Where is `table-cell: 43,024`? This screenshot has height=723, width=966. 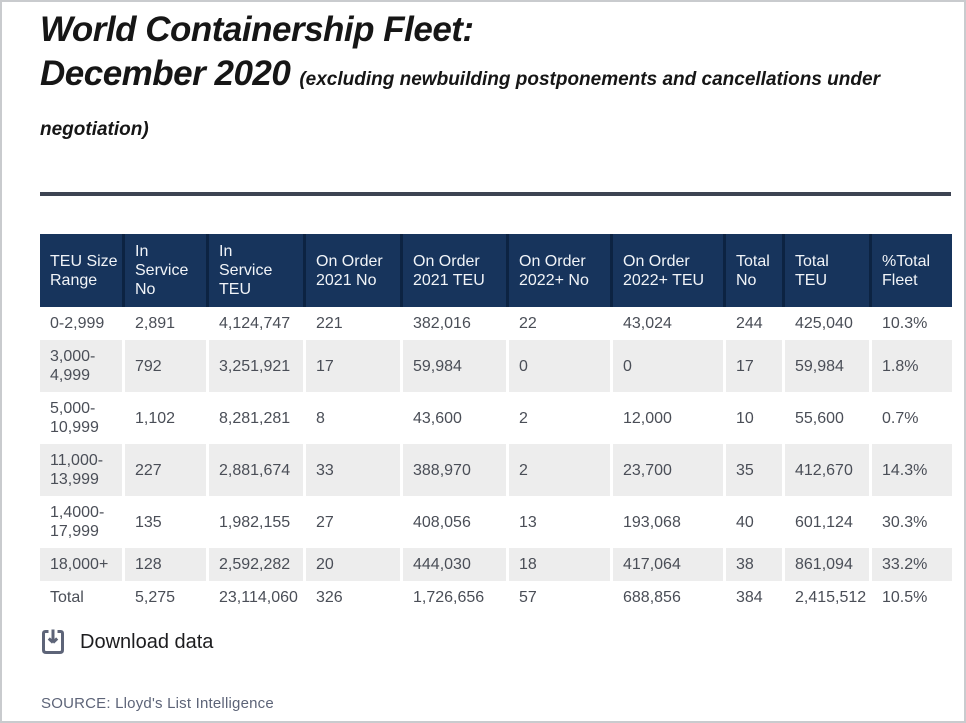
table-cell: 43,024 is located at coordinates (666, 323).